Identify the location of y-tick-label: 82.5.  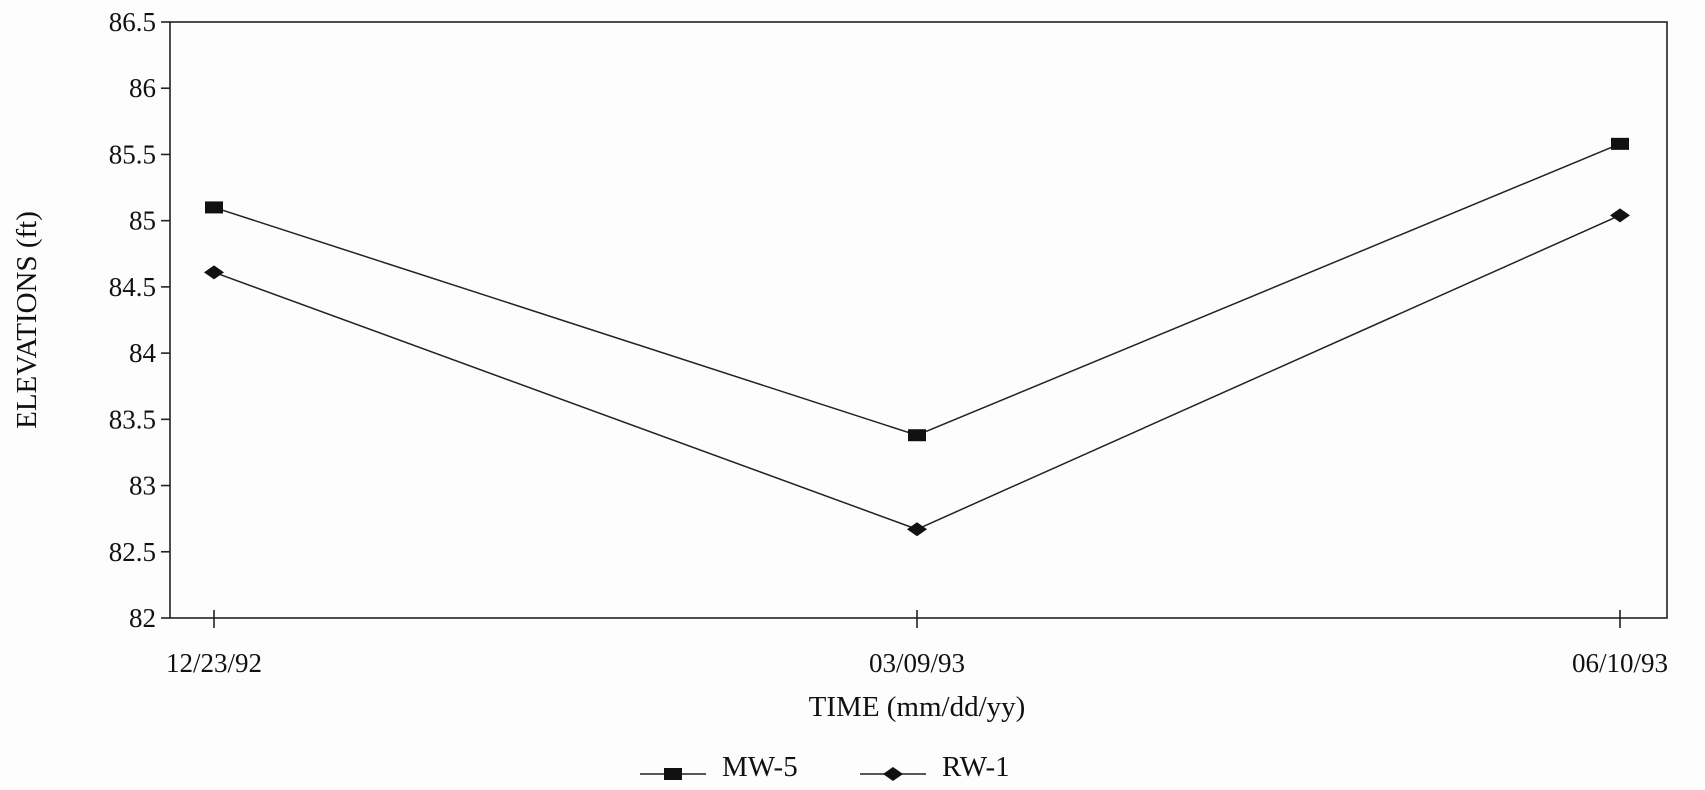
(132, 552).